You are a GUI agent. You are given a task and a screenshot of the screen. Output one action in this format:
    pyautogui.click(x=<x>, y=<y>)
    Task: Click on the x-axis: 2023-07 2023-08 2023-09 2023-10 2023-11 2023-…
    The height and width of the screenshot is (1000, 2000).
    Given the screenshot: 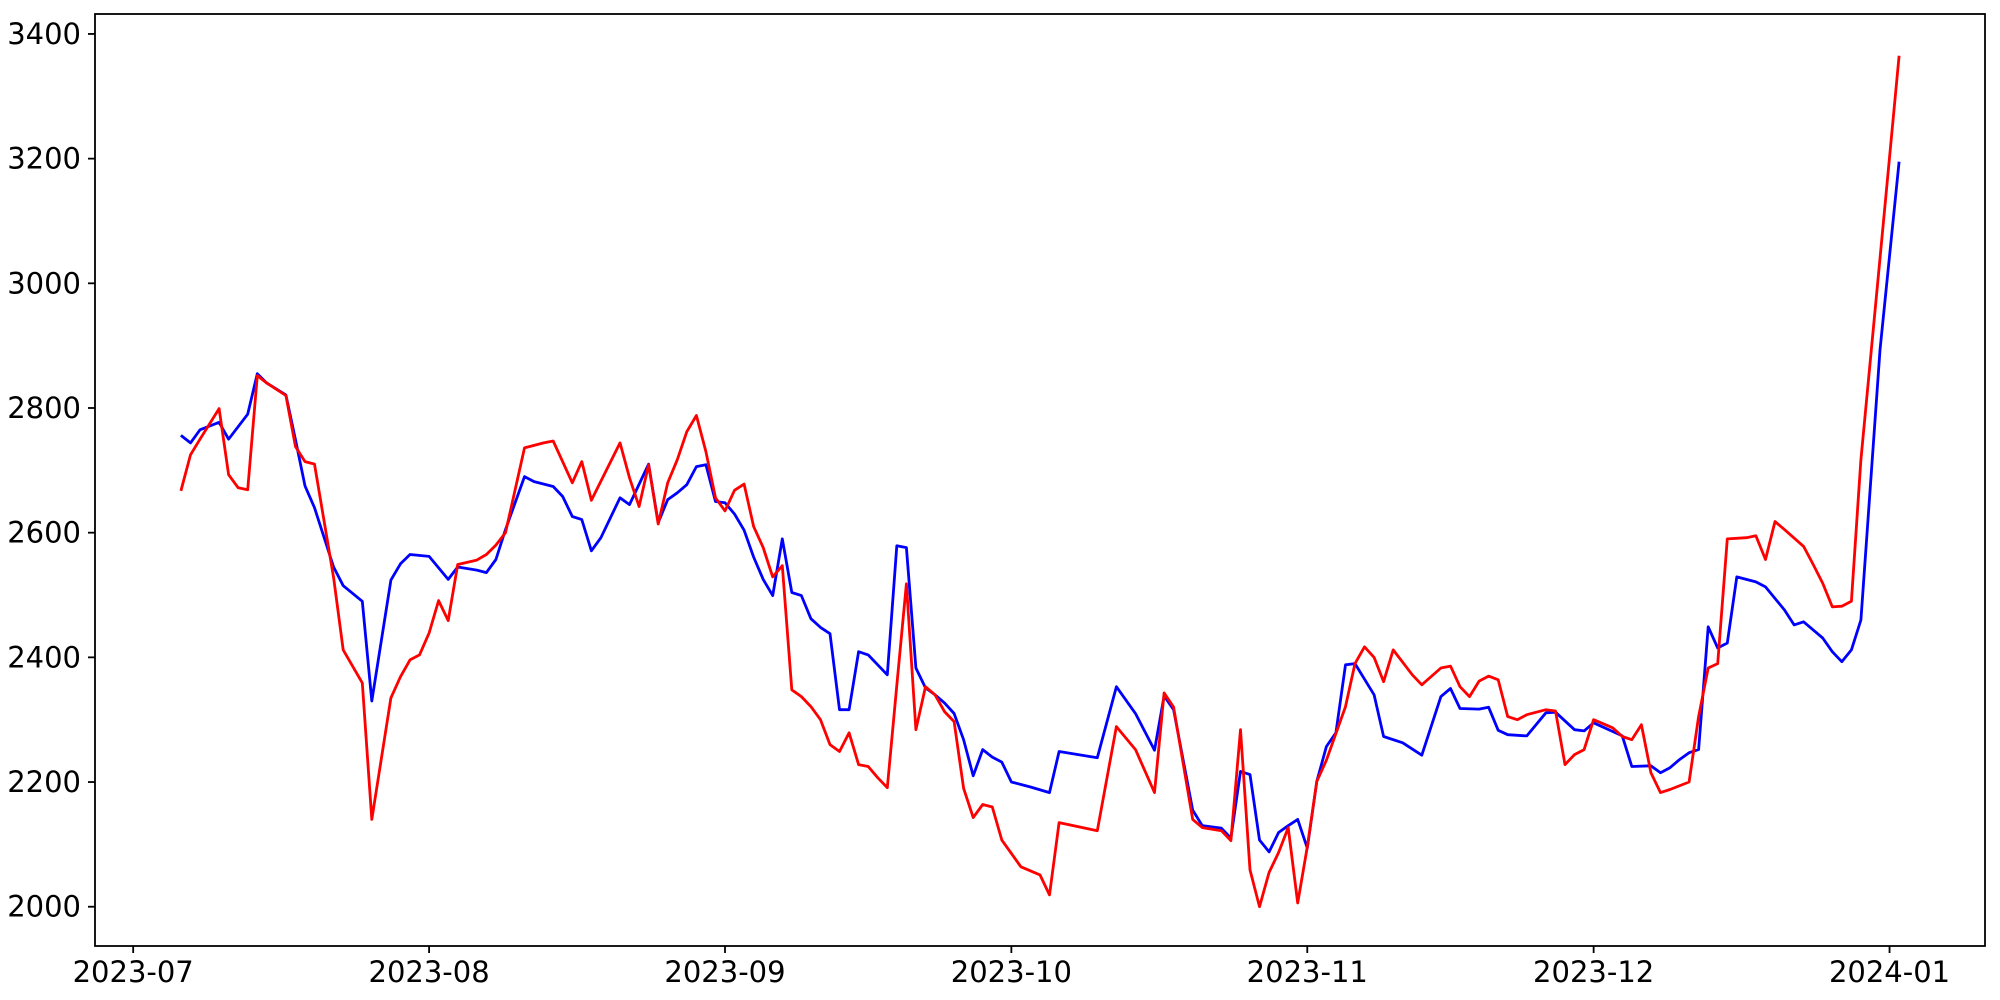 What is the action you would take?
    pyautogui.click(x=1011, y=967)
    